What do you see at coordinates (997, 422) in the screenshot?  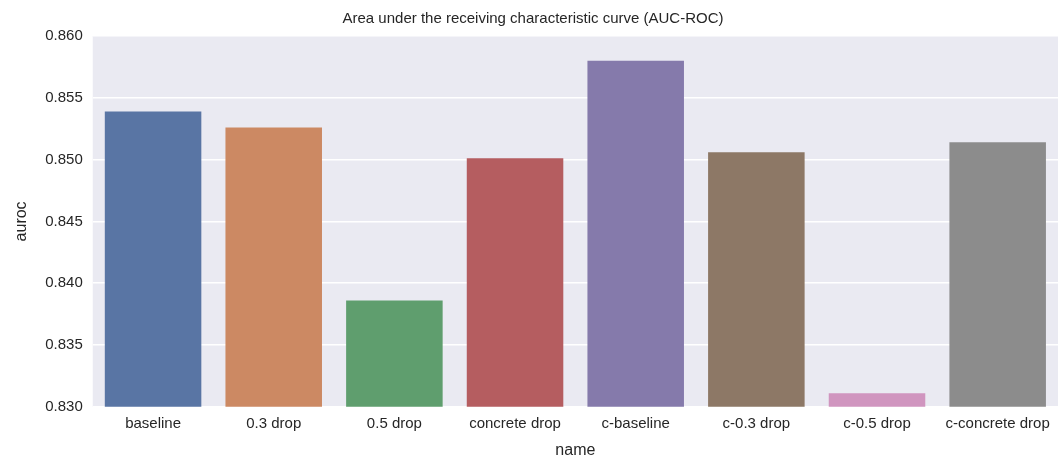 I see `x-tick-label: c-concrete drop` at bounding box center [997, 422].